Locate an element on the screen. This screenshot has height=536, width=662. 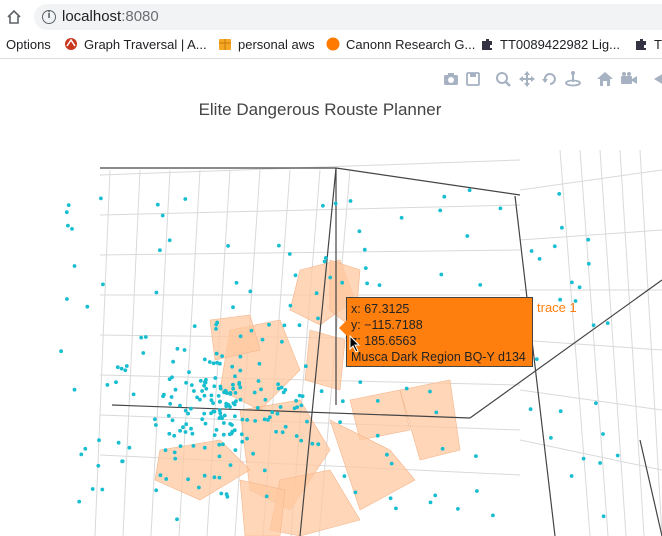
video-camera-icon is located at coordinates (629, 79).